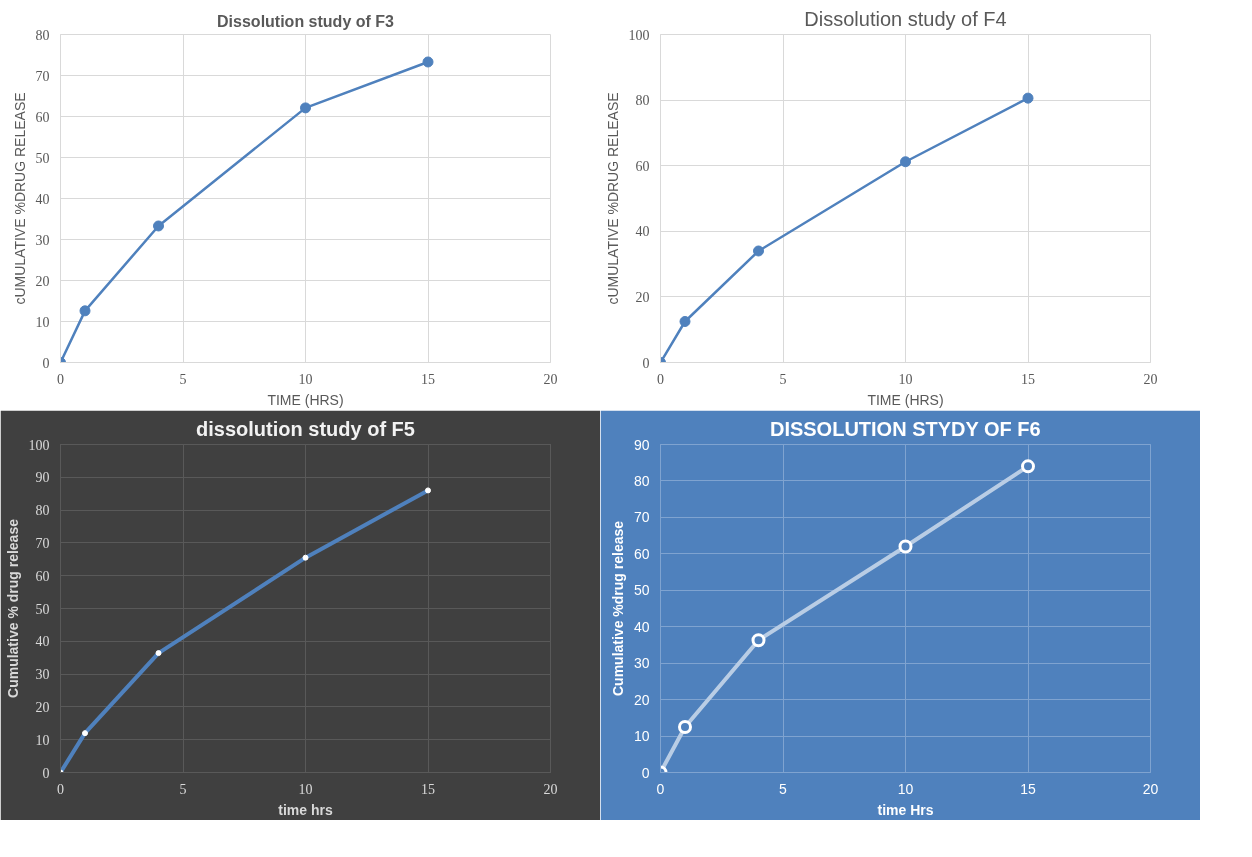  Describe the element at coordinates (905, 18) in the screenshot. I see `chart-title: Dissolution study of F4` at that location.